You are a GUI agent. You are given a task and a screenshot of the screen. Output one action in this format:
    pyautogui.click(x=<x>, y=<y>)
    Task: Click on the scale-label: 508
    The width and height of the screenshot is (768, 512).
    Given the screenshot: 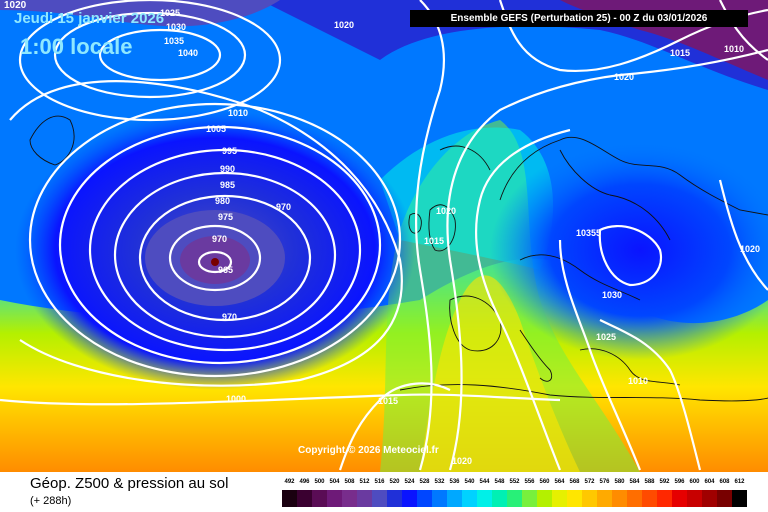 What is the action you would take?
    pyautogui.click(x=349, y=482)
    